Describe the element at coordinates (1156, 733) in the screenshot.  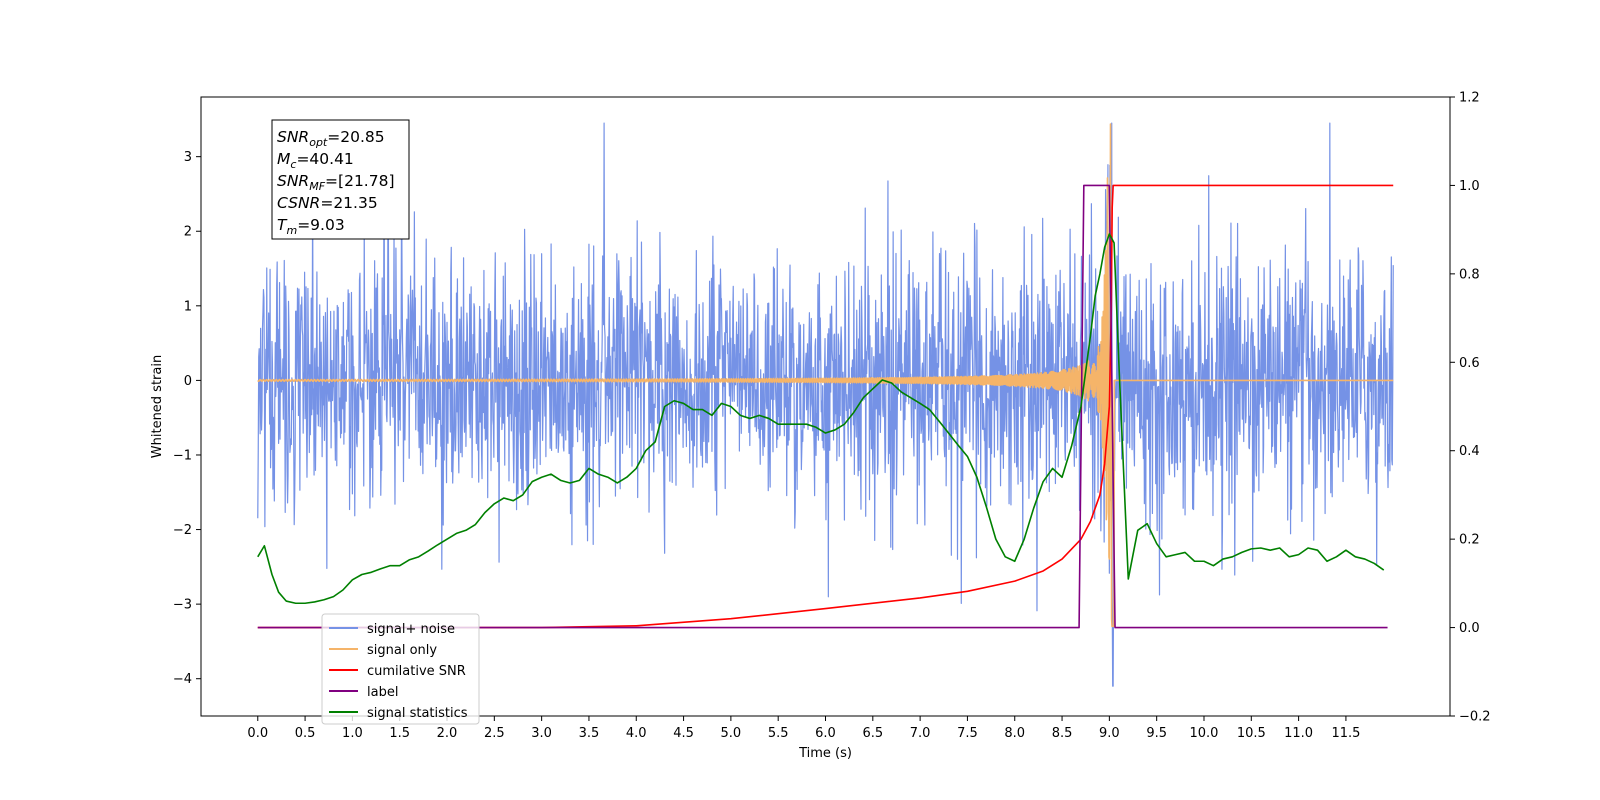
I see `x-tick-label: 9.5` at that location.